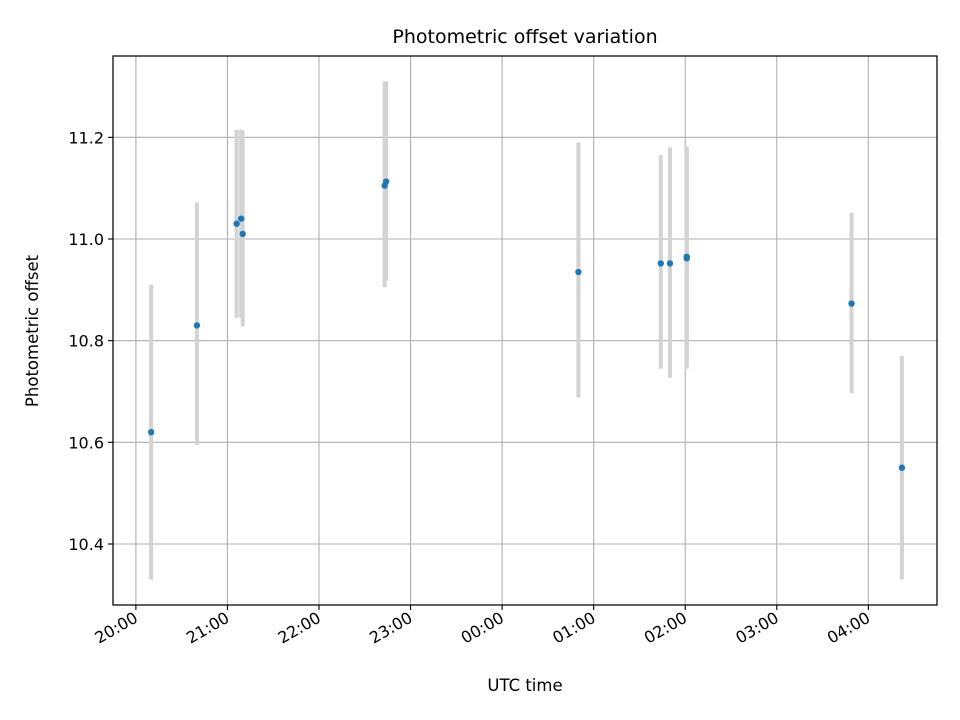 The height and width of the screenshot is (720, 960). I want to click on x-axis-label: UTC time, so click(524, 685).